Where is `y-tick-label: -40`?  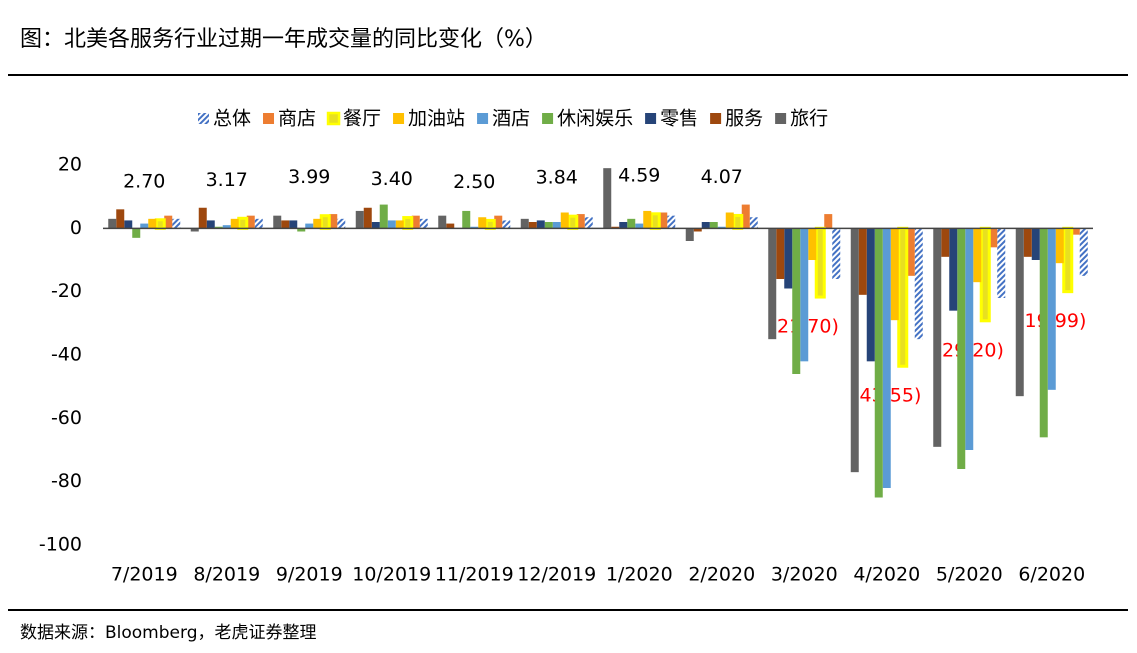 y-tick-label: -40 is located at coordinates (66, 355).